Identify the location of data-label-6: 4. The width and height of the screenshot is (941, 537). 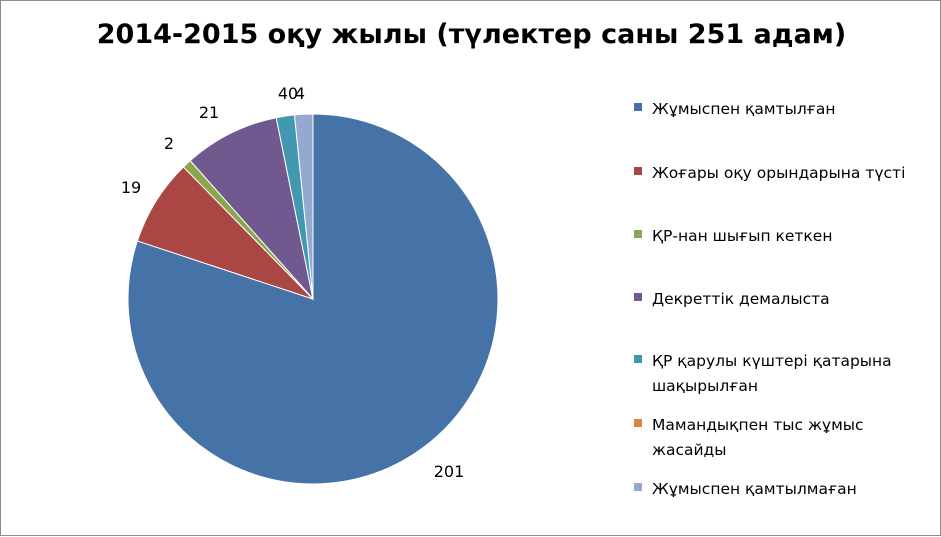
(300, 93).